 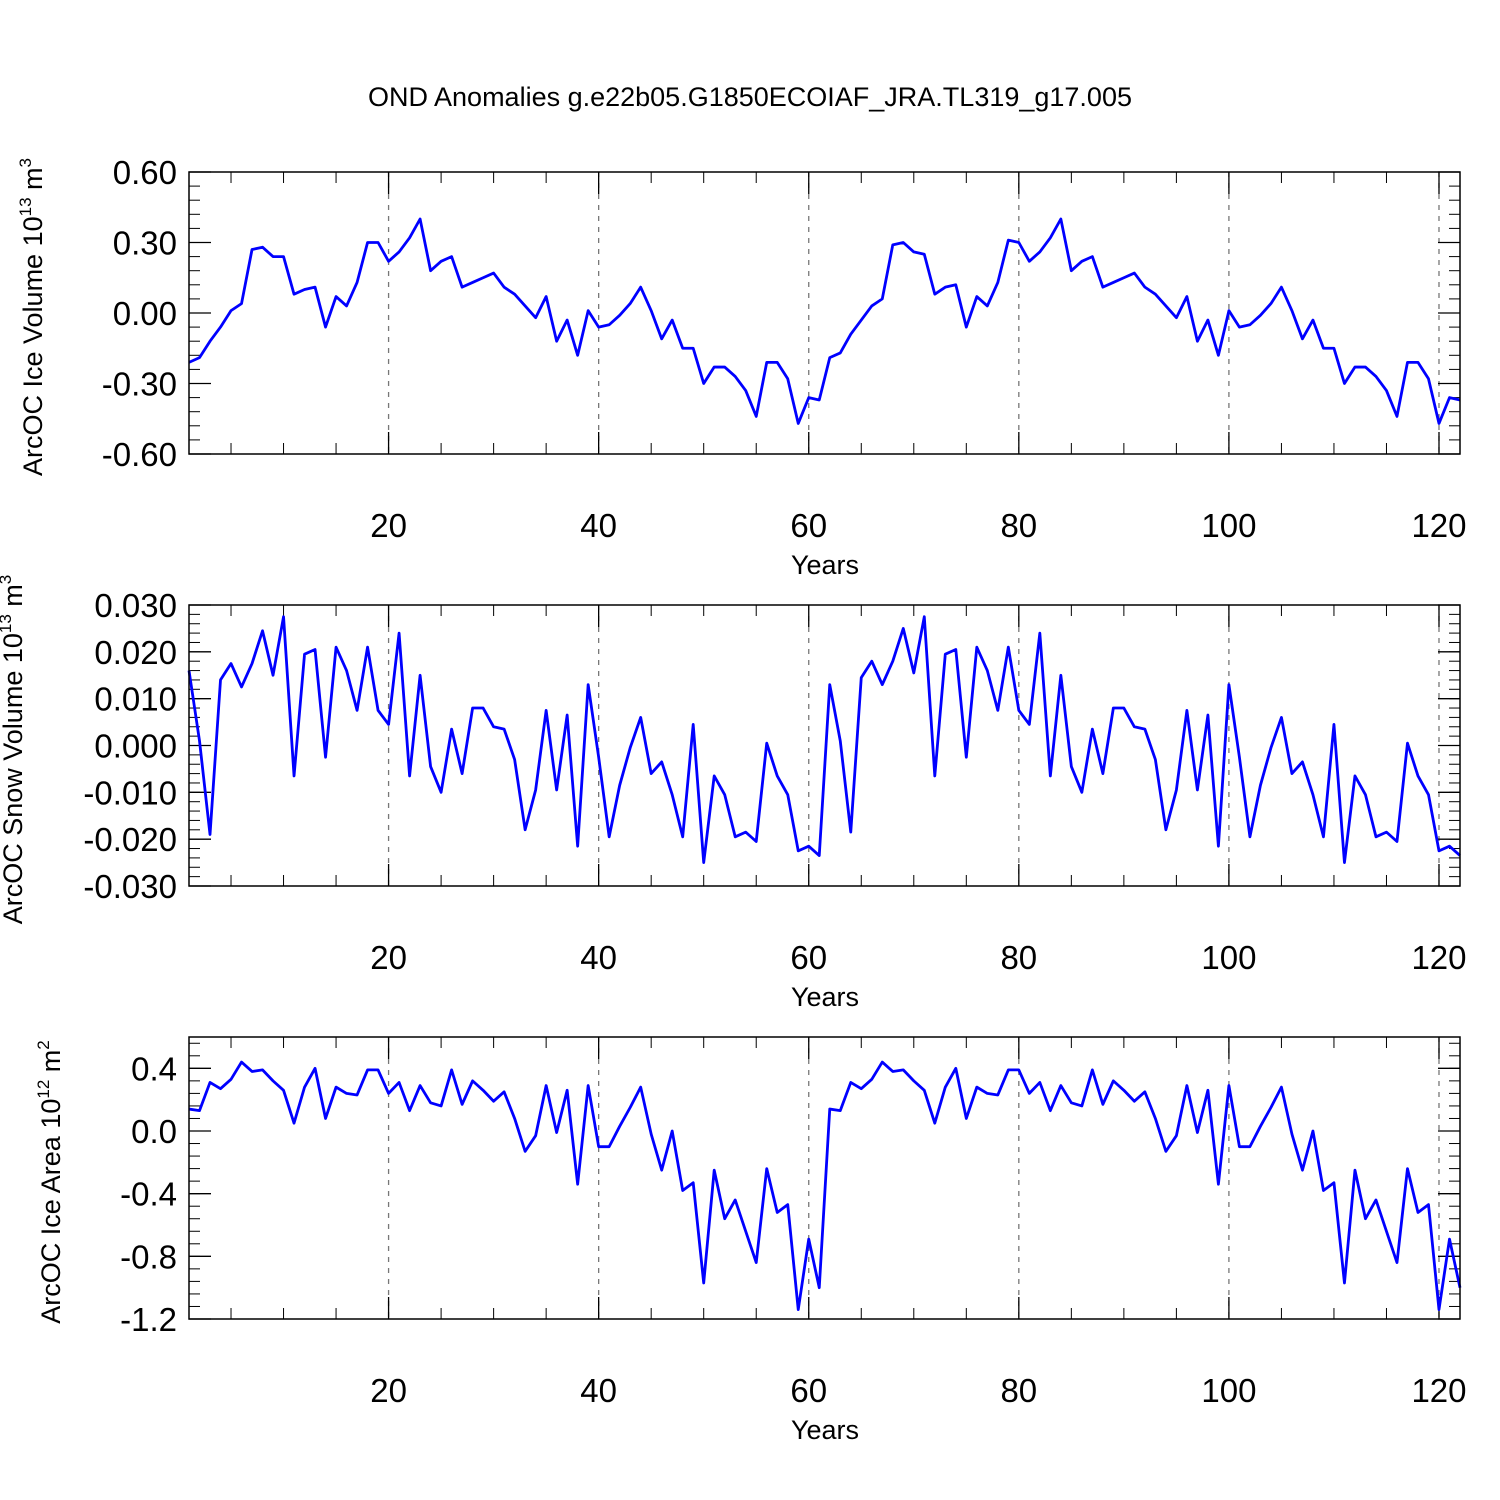 I want to click on y-tick-label: 0.030, so click(x=135, y=605).